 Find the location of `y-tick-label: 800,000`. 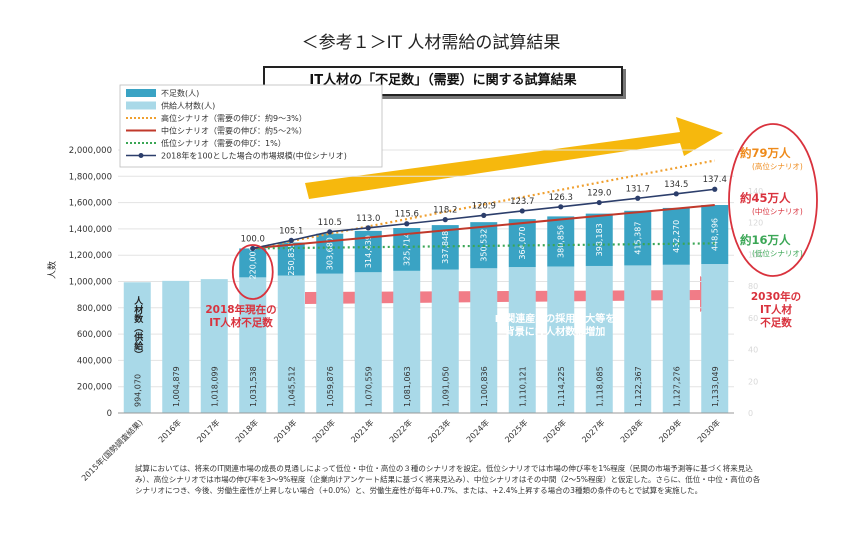

y-tick-label: 800,000 is located at coordinates (94, 309).